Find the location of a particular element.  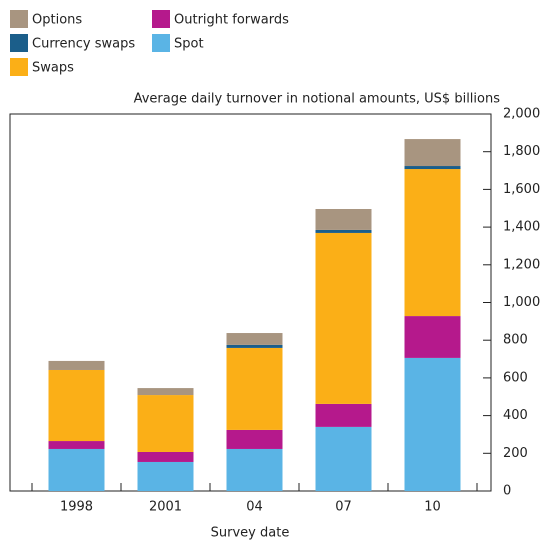

y-tick-label: 1,000 is located at coordinates (521, 302).